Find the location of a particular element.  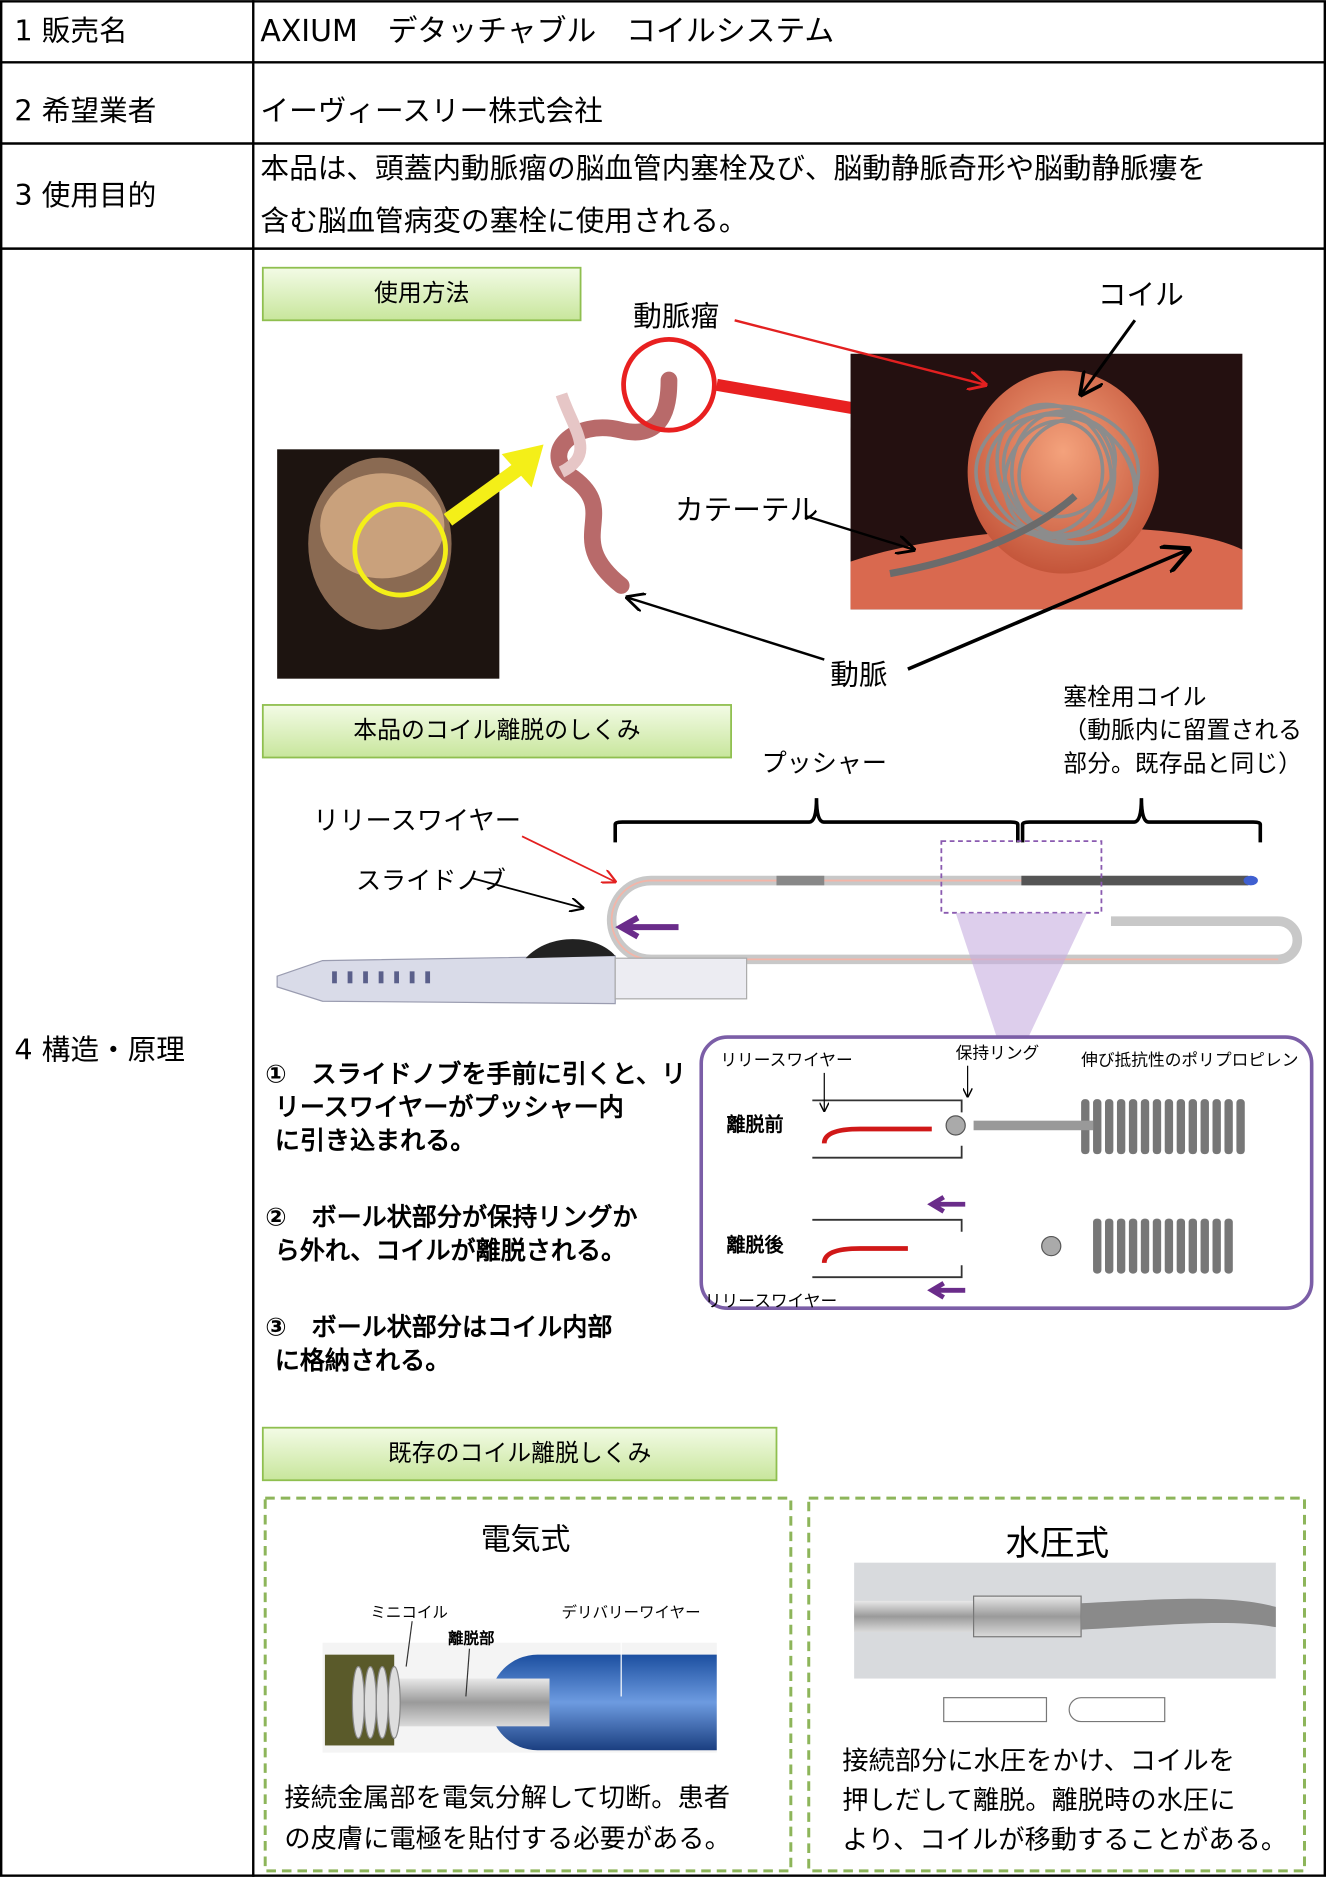

row-content: イーヴィースリー株式会社 is located at coordinates (431, 110).